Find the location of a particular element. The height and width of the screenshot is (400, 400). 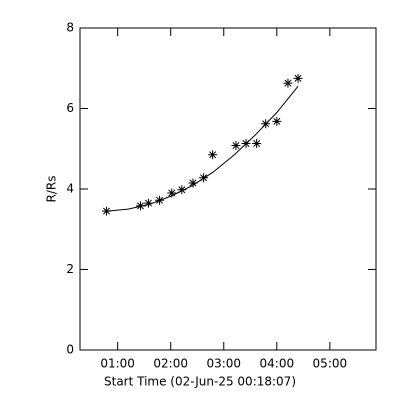

x-tick-label: 04:00 is located at coordinates (277, 364).